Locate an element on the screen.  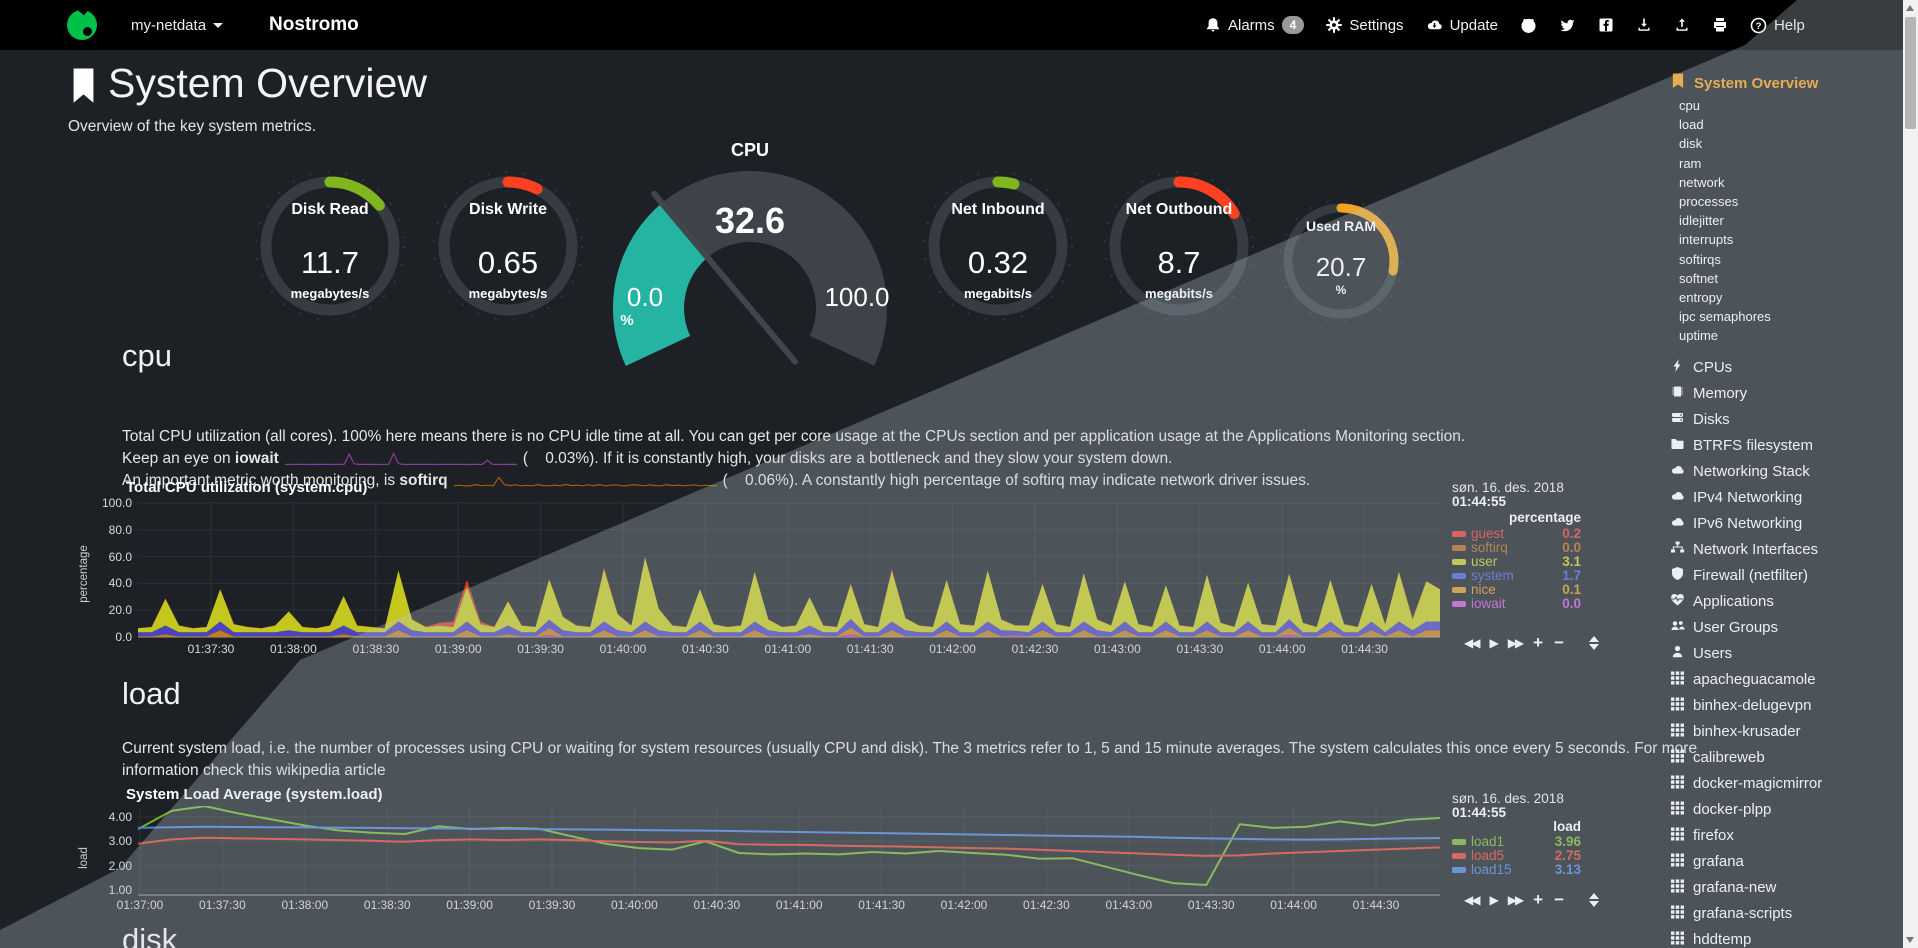
sidebar-item-grafana-scripts: grafana-scripts is located at coordinates (1731, 913).